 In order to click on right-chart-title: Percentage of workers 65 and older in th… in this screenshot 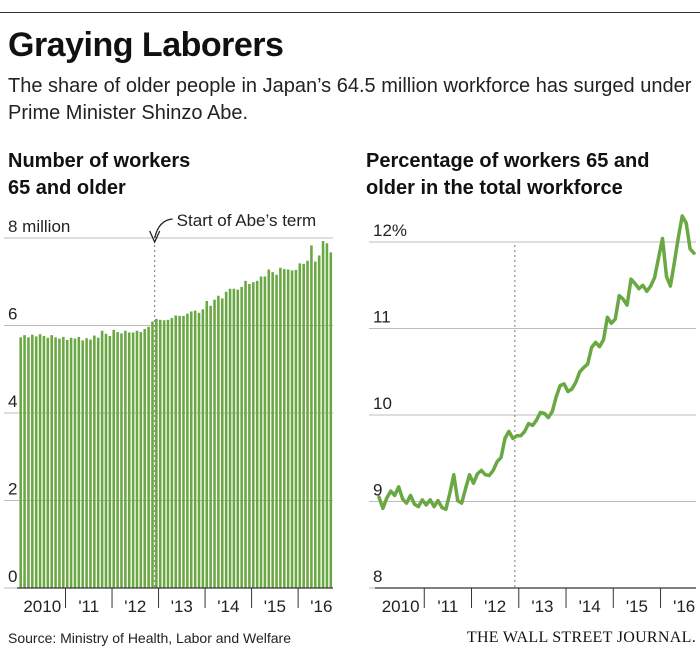, I will do `click(507, 175)`.